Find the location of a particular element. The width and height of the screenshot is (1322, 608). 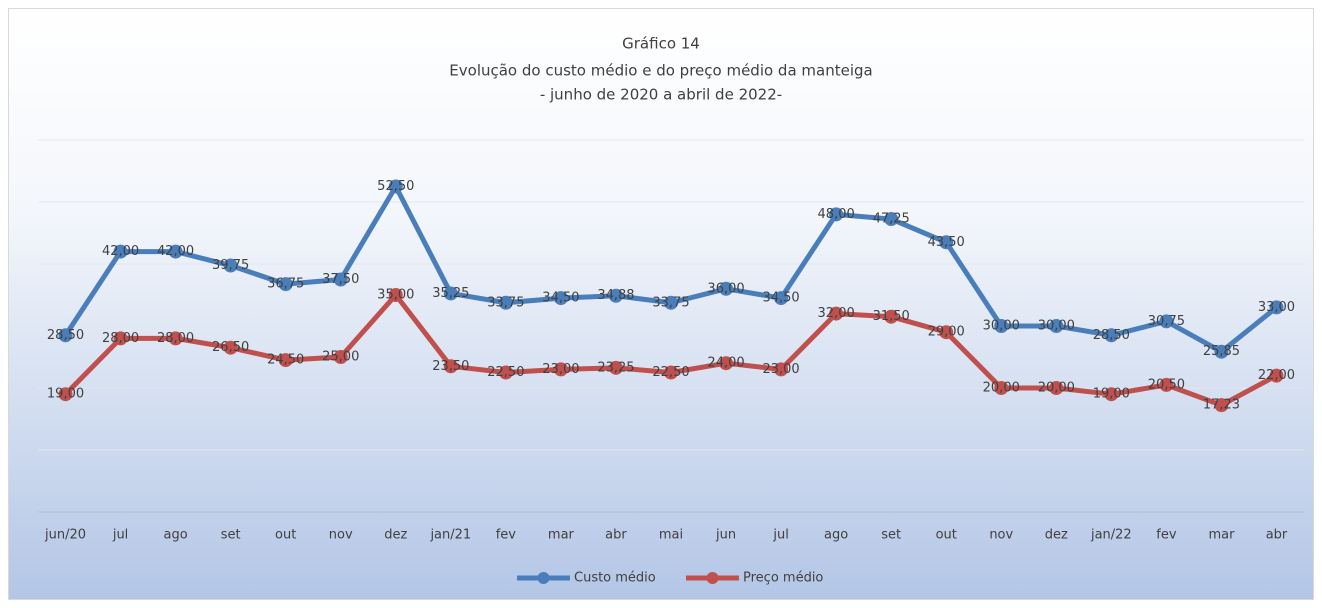

x-tick-label: jun/20 is located at coordinates (65, 535).